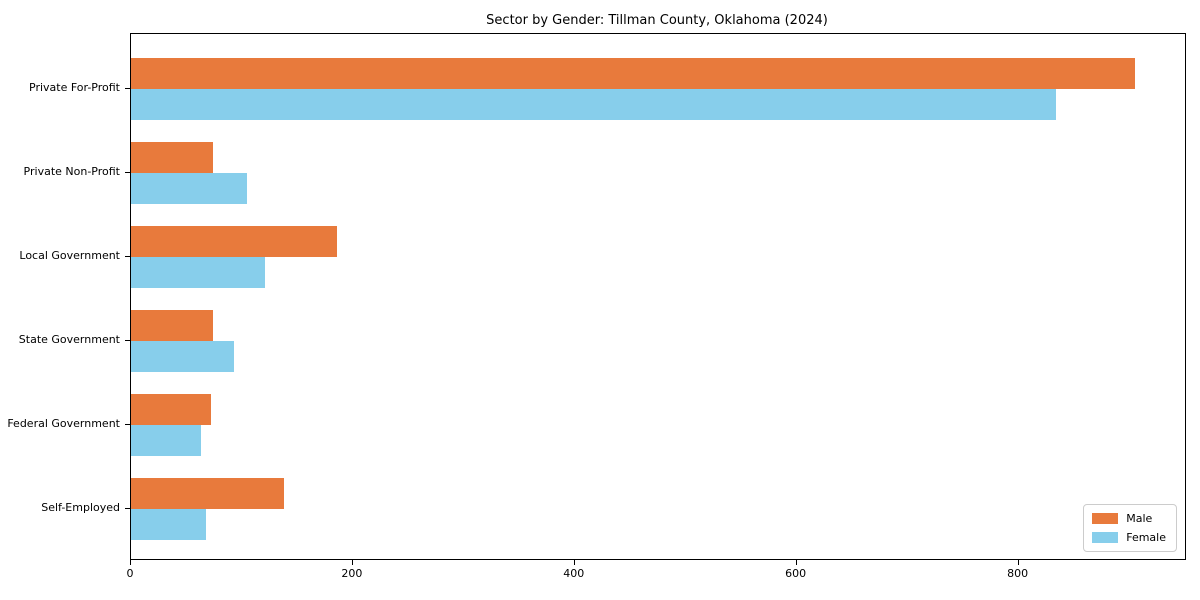  What do you see at coordinates (1105, 518) in the screenshot?
I see `legend-swatch-male-icon` at bounding box center [1105, 518].